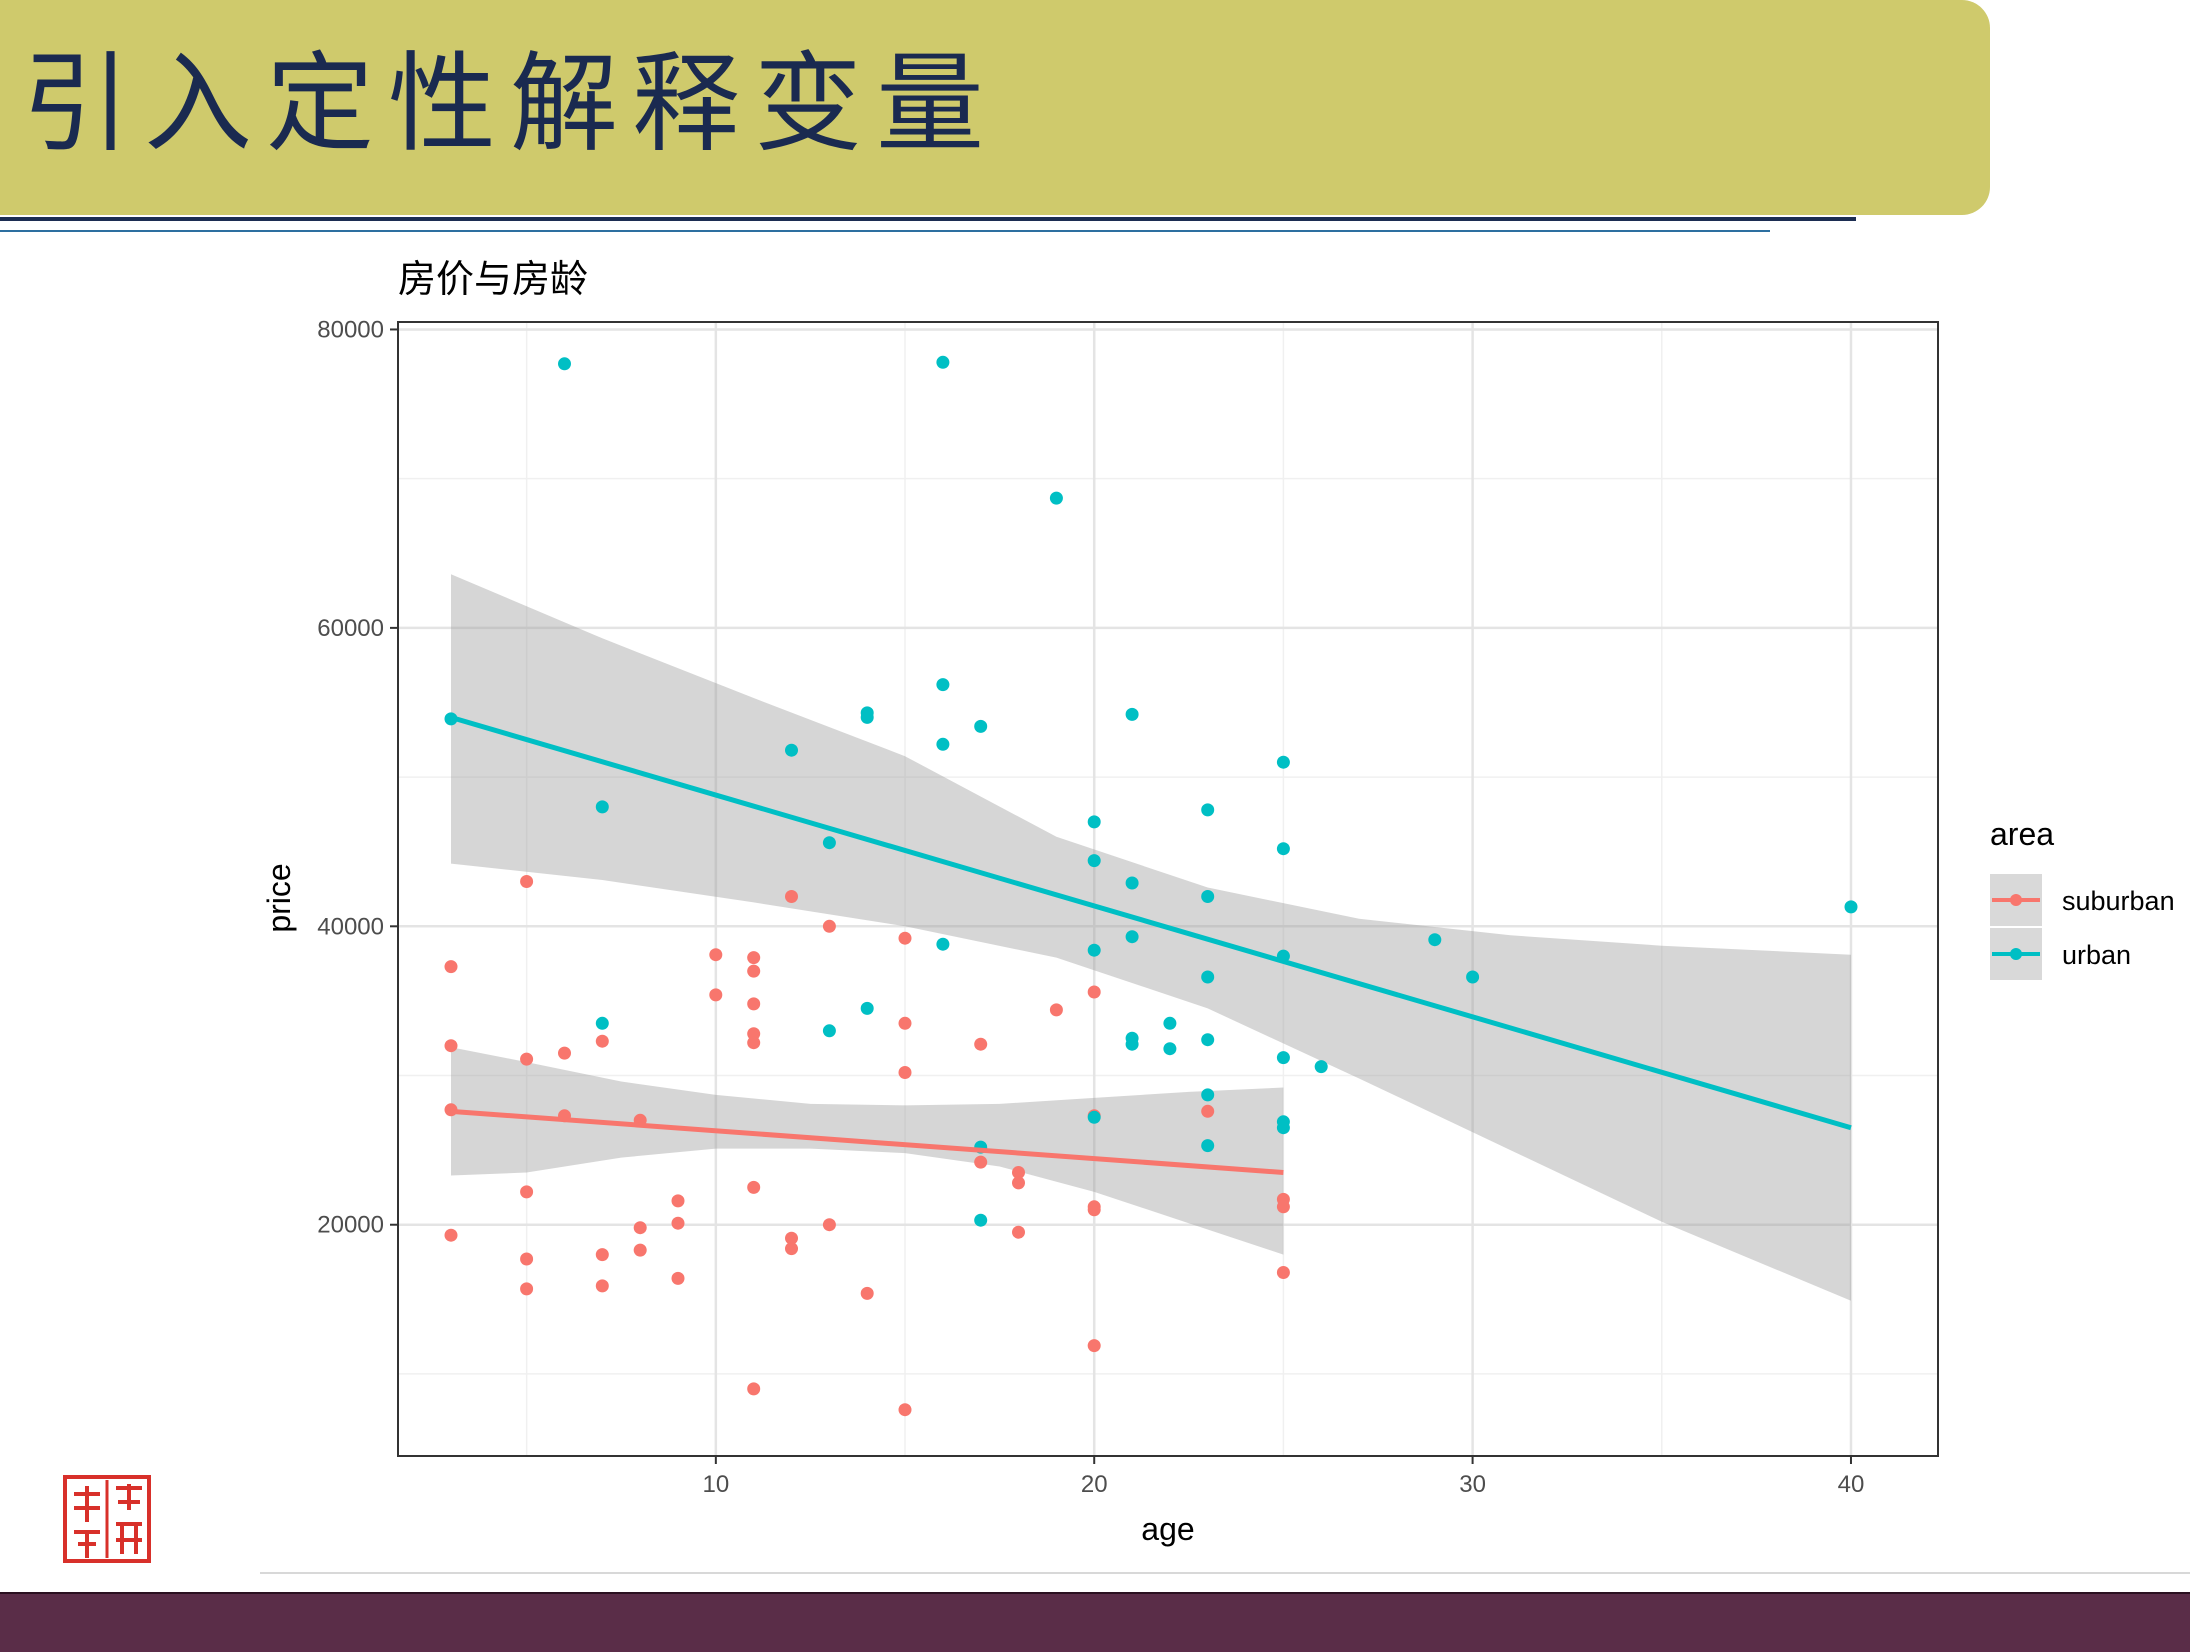 This screenshot has width=2190, height=1652. Describe the element at coordinates (107, 1519) in the screenshot. I see `seal-stamp` at that location.